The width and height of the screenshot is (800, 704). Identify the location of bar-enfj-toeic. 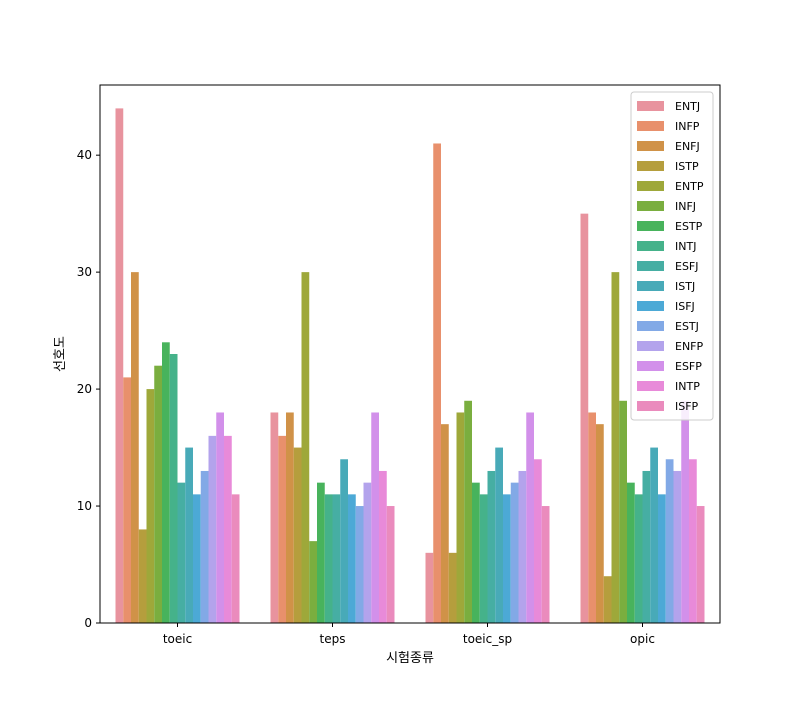
(135, 447).